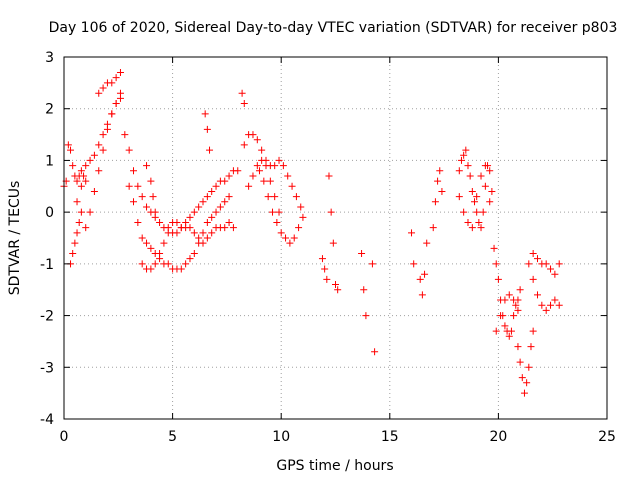 This screenshot has width=640, height=480. What do you see at coordinates (281, 437) in the screenshot?
I see `x-tick-label: 10` at bounding box center [281, 437].